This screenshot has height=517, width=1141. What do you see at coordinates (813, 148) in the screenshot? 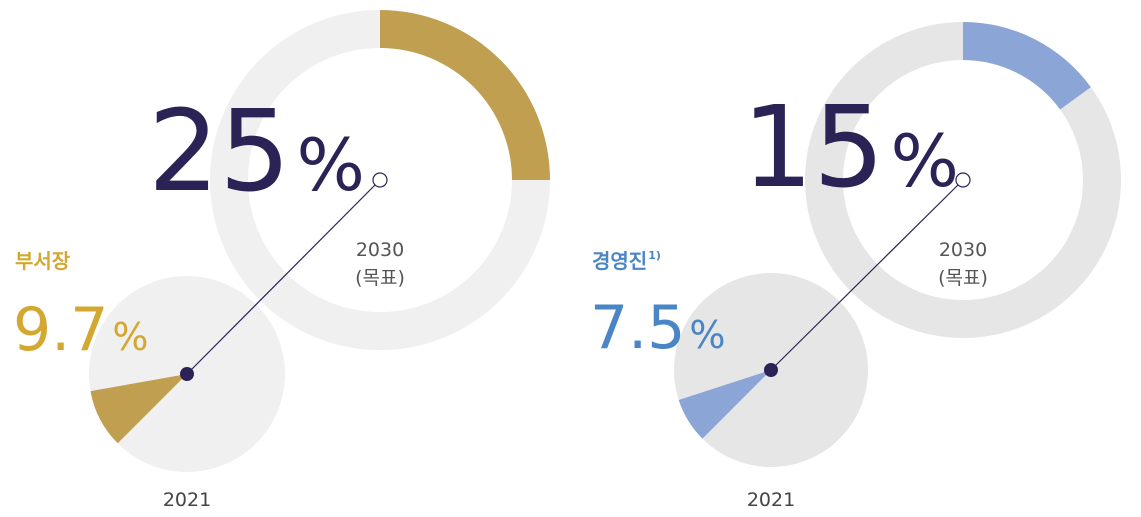
I see `target-value: 15` at bounding box center [813, 148].